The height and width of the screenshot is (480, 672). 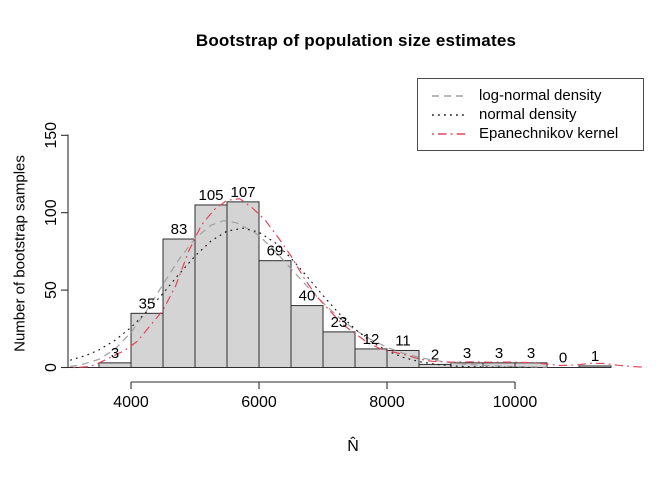 What do you see at coordinates (51, 135) in the screenshot?
I see `y-tick-label: 150` at bounding box center [51, 135].